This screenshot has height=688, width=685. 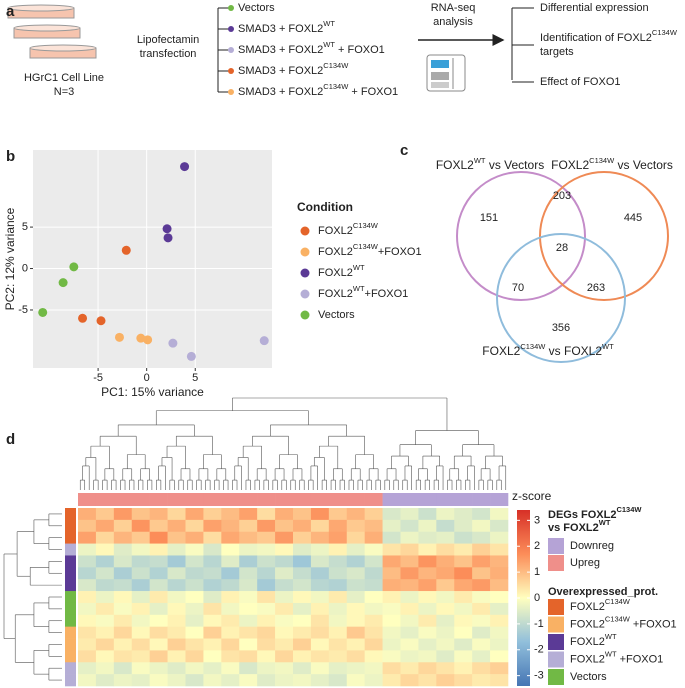 What do you see at coordinates (539, 624) in the screenshot?
I see `colorbar-label: -1` at bounding box center [539, 624].